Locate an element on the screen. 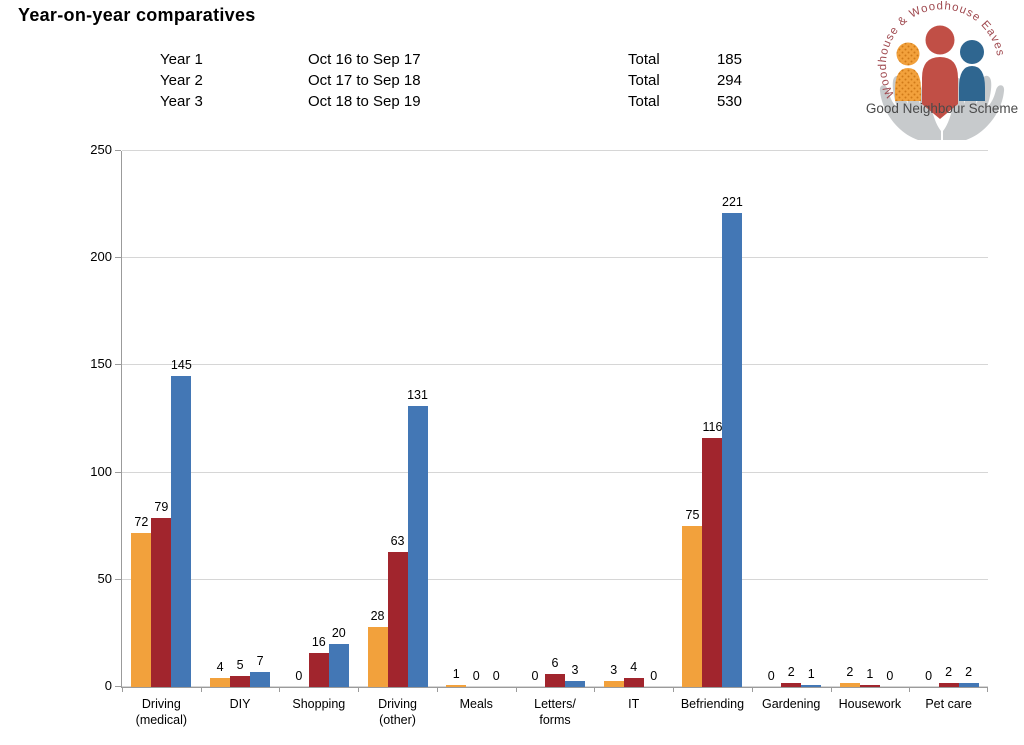 This screenshot has height=745, width=1024. total-value: 185 is located at coordinates (729, 59).